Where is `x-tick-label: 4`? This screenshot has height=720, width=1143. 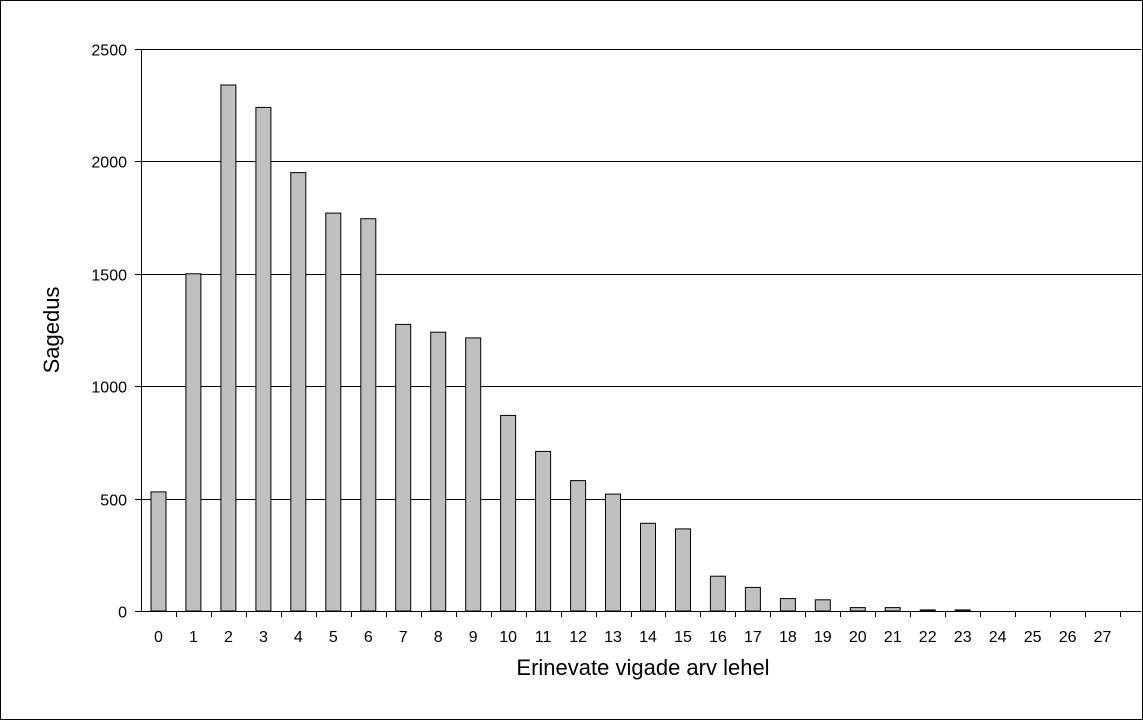
x-tick-label: 4 is located at coordinates (298, 637).